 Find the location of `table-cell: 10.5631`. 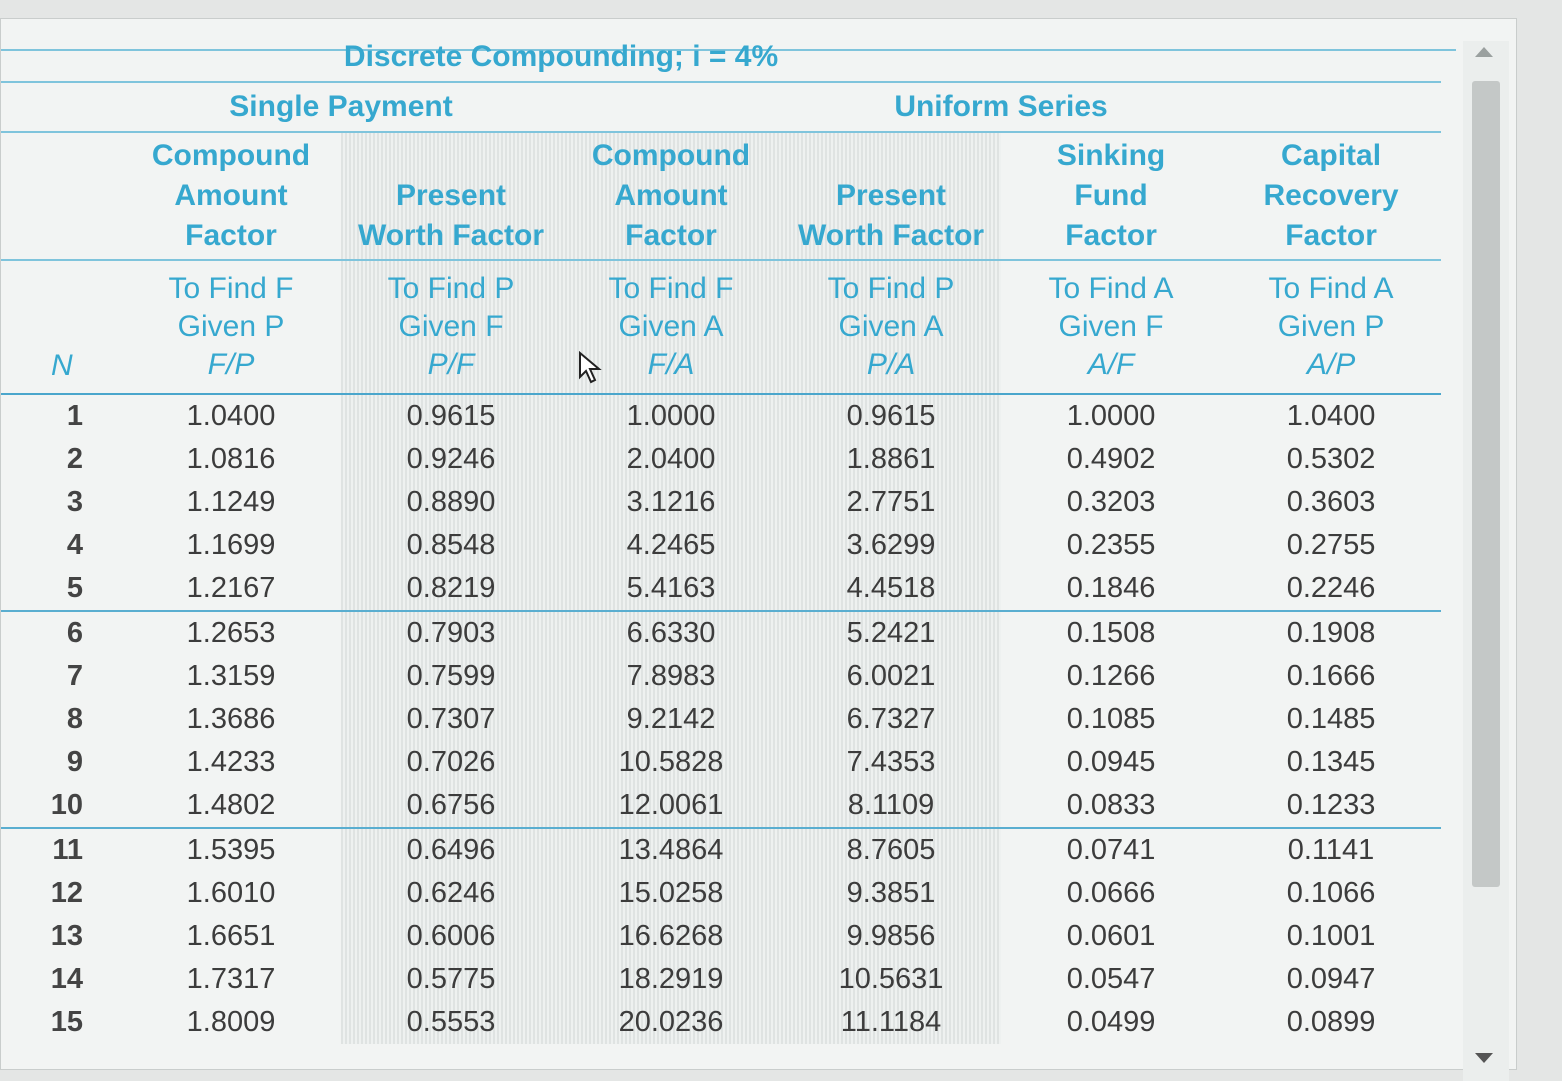

table-cell: 10.5631 is located at coordinates (891, 979).